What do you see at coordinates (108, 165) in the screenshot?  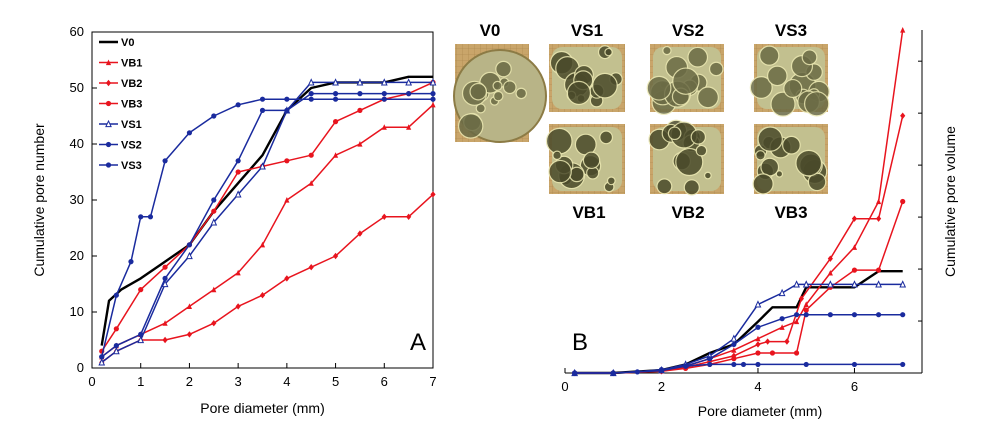 I see `legend-marker` at bounding box center [108, 165].